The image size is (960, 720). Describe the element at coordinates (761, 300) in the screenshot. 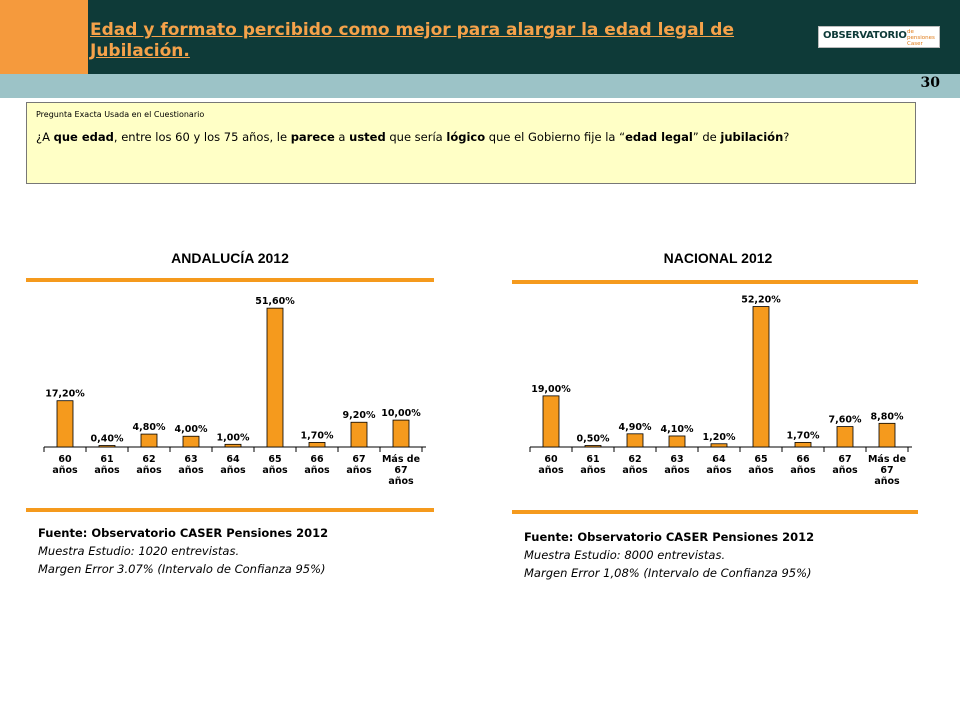

I see `bar-value-label: 52,20%` at that location.